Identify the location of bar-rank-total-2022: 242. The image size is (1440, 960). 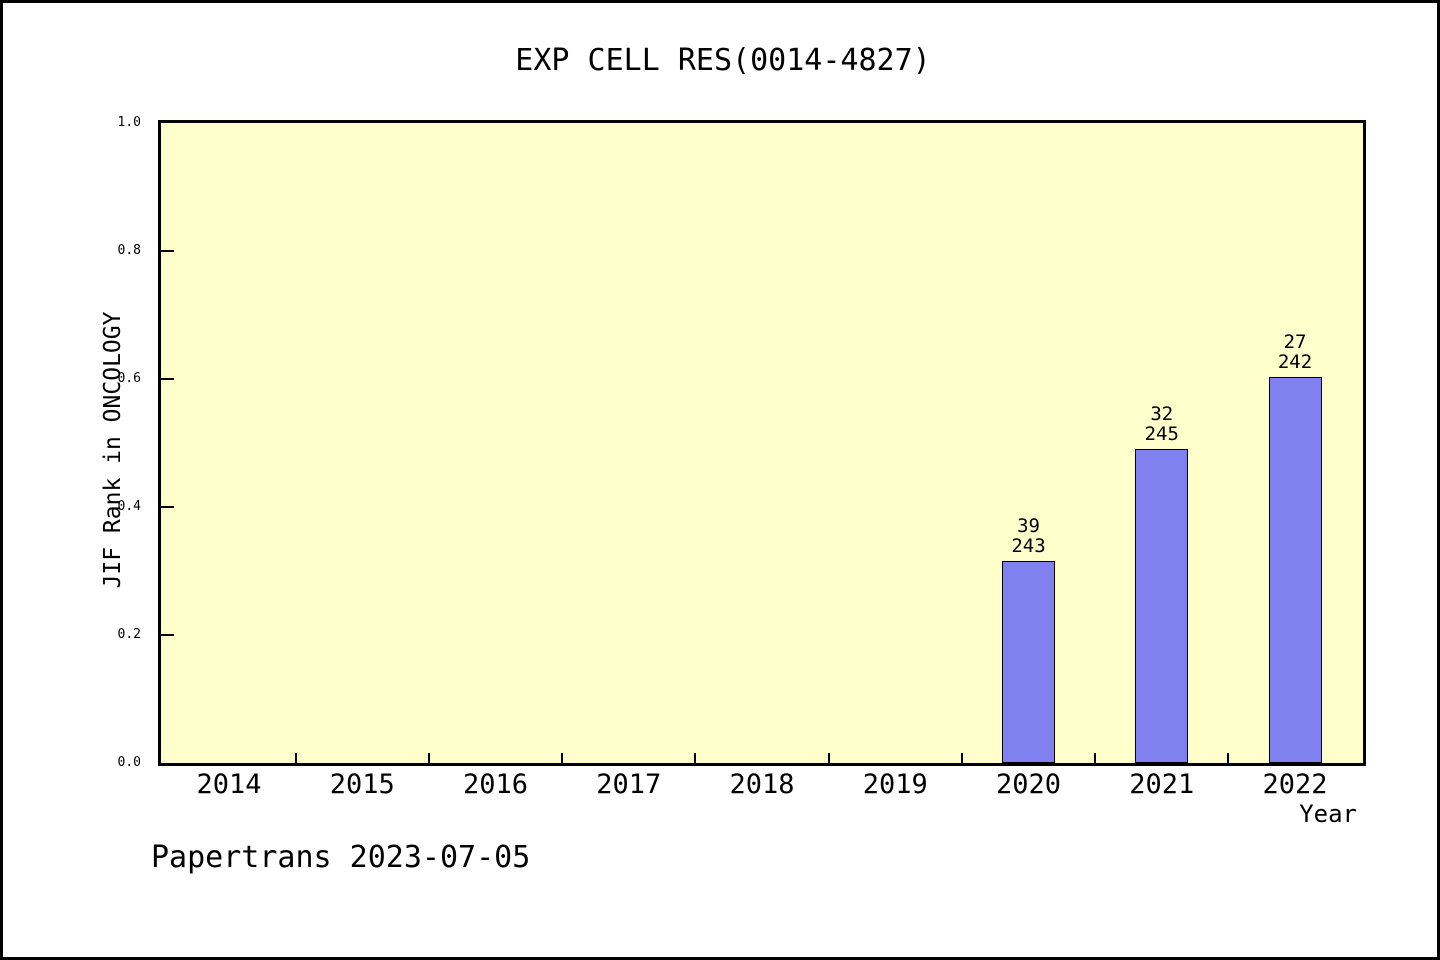
(1295, 362).